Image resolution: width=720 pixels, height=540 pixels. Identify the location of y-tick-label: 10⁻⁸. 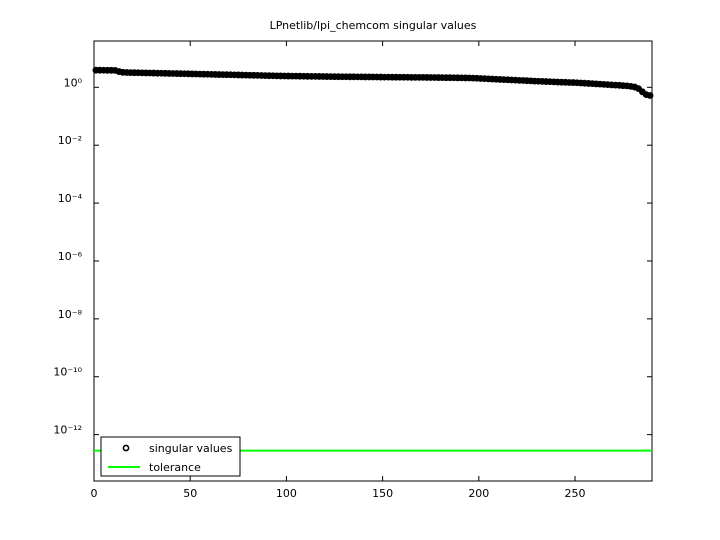
(70, 314).